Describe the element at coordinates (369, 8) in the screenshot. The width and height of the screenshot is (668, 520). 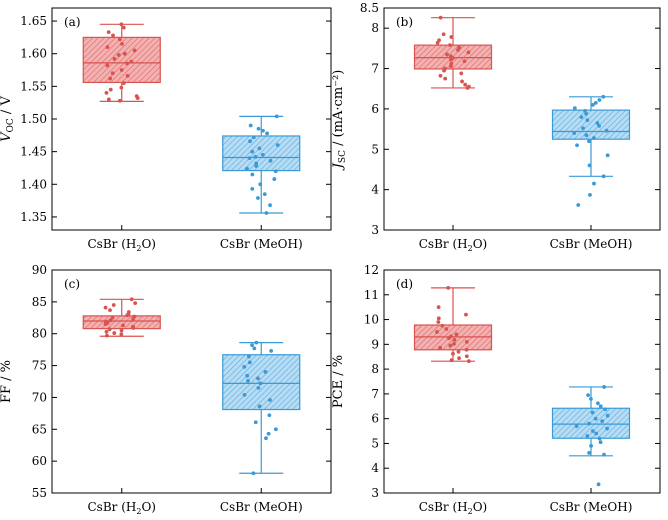
I see `y-tick-label: 8.5` at that location.